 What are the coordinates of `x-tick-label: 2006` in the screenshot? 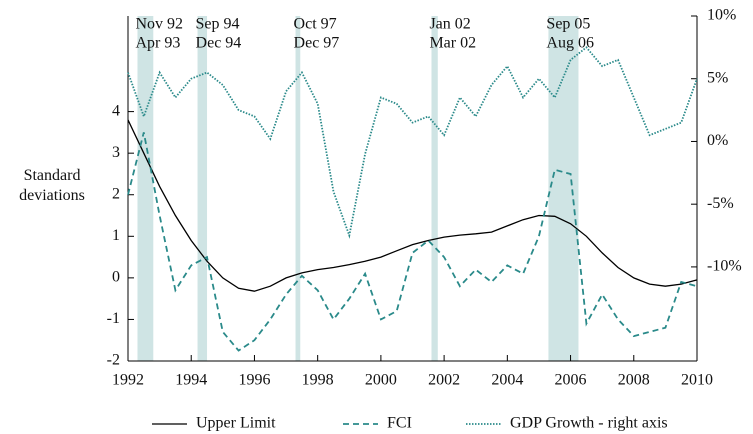 It's located at (571, 380).